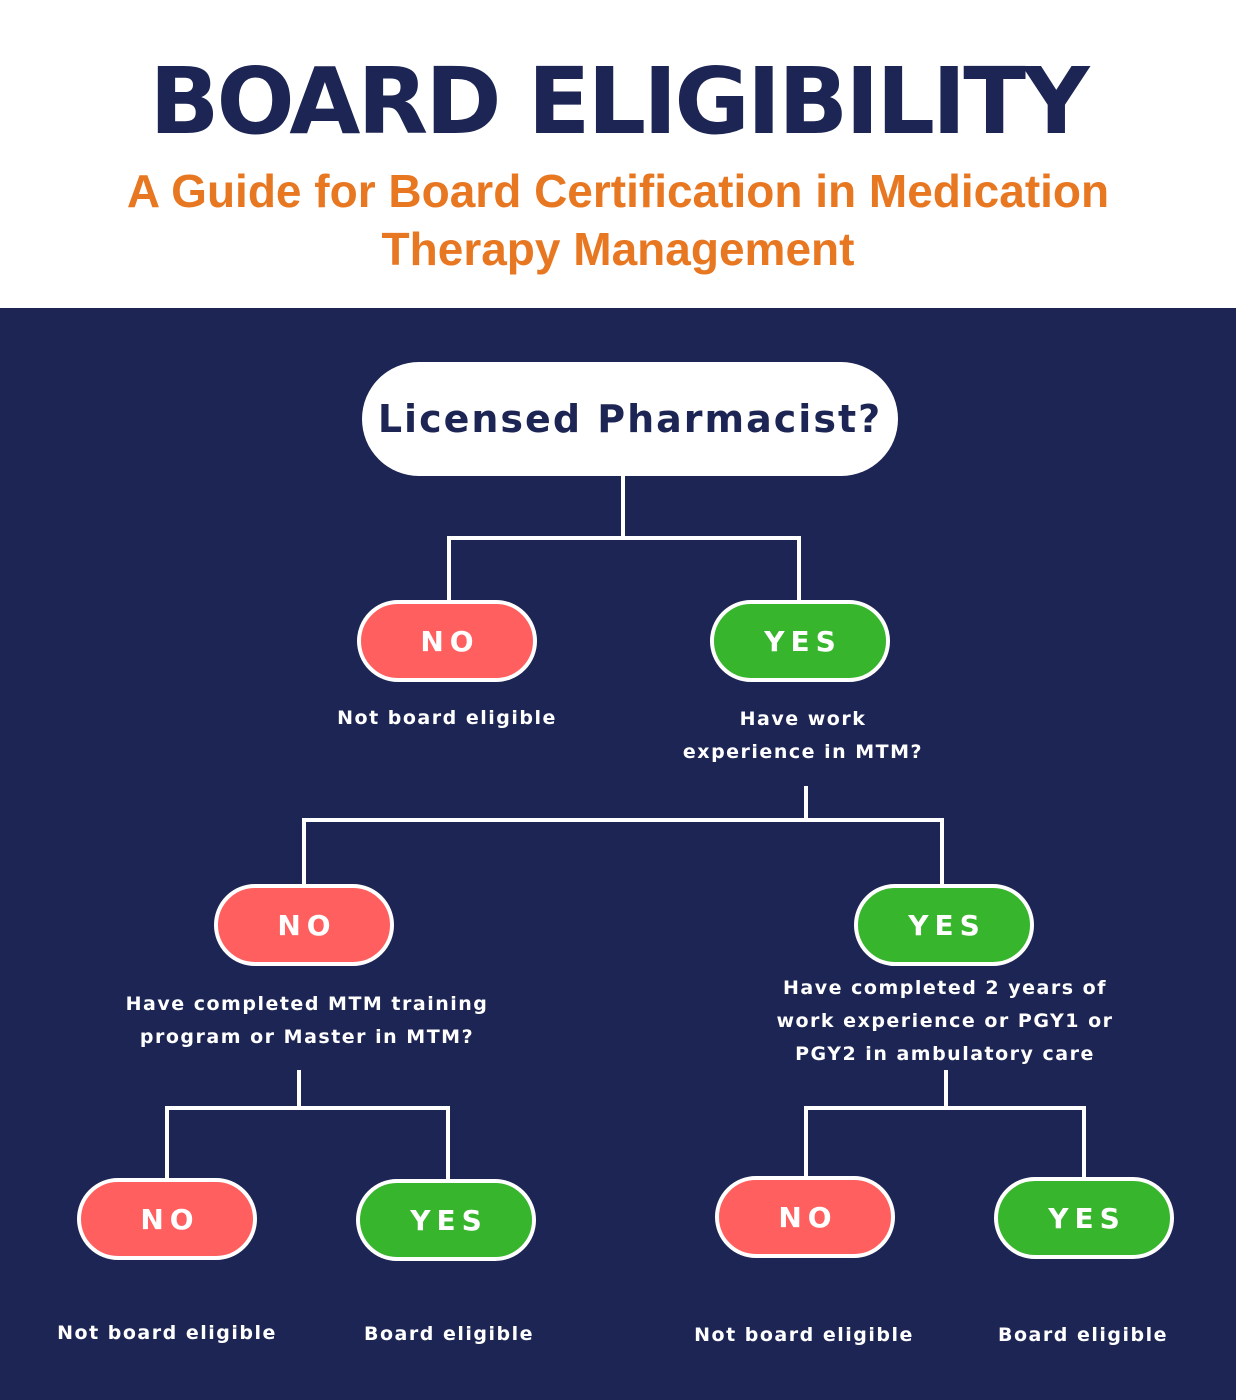 This screenshot has height=1400, width=1236. What do you see at coordinates (945, 988) in the screenshot?
I see `question-line: Have completed 2 years of` at bounding box center [945, 988].